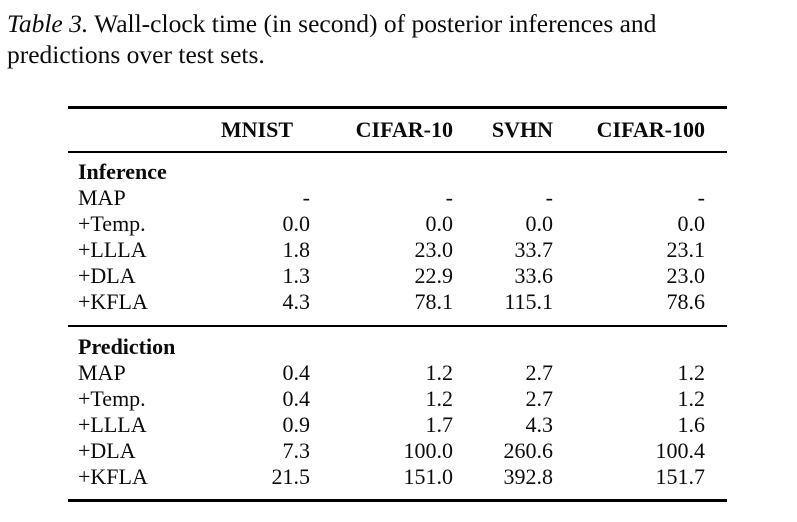 The width and height of the screenshot is (797, 522). Describe the element at coordinates (143, 130) in the screenshot. I see `header-empty` at that location.